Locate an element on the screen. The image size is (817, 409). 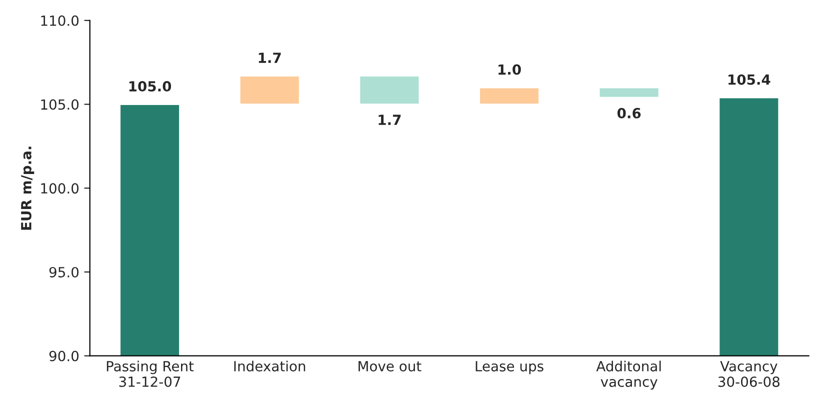
data-label: 1.0 is located at coordinates (509, 69).